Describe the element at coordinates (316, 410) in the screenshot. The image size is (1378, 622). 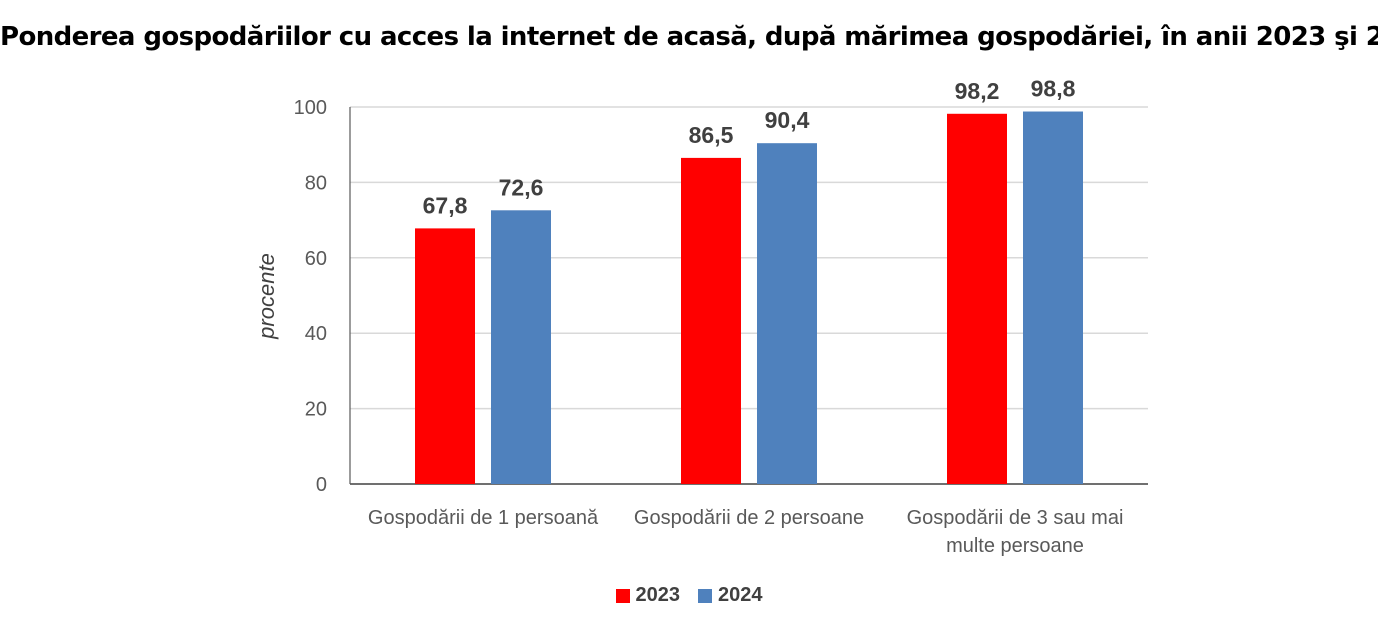
I see `y-tick-label: 20` at that location.